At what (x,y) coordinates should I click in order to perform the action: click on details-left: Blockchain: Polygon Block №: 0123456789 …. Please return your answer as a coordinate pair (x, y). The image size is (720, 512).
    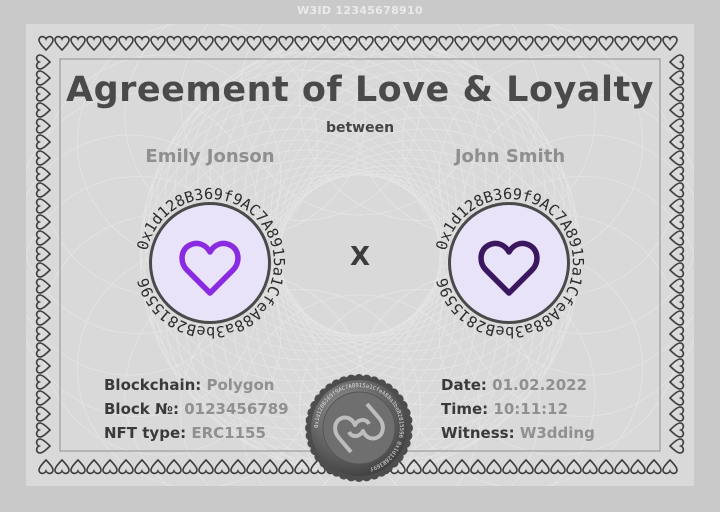
    Looking at the image, I should click on (196, 409).